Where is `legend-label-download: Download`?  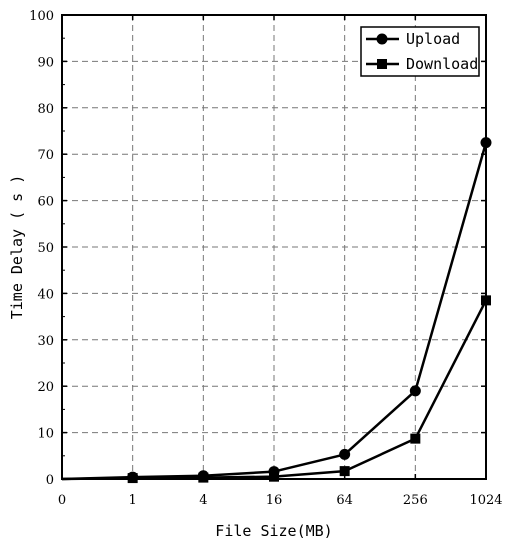
legend-label-download: Download is located at coordinates (442, 64).